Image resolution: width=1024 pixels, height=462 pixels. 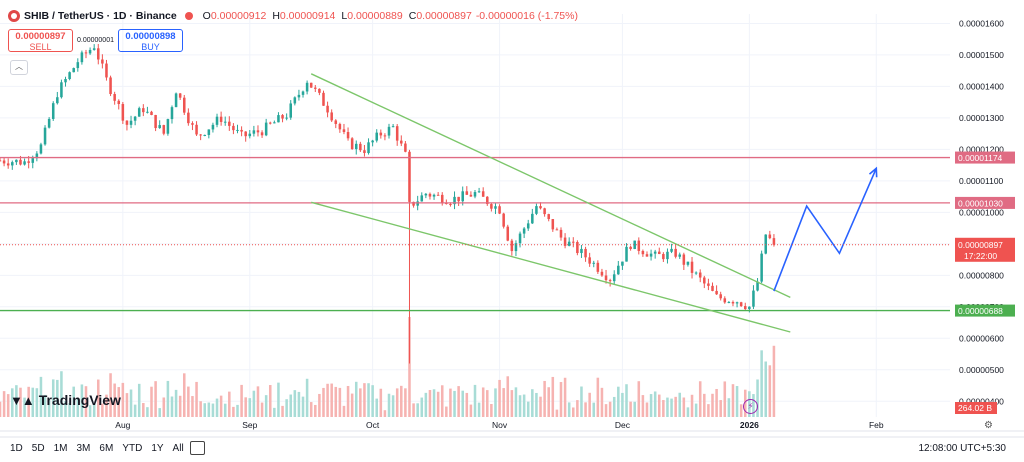 I want to click on timeframe-5d: 5D, so click(x=38, y=448).